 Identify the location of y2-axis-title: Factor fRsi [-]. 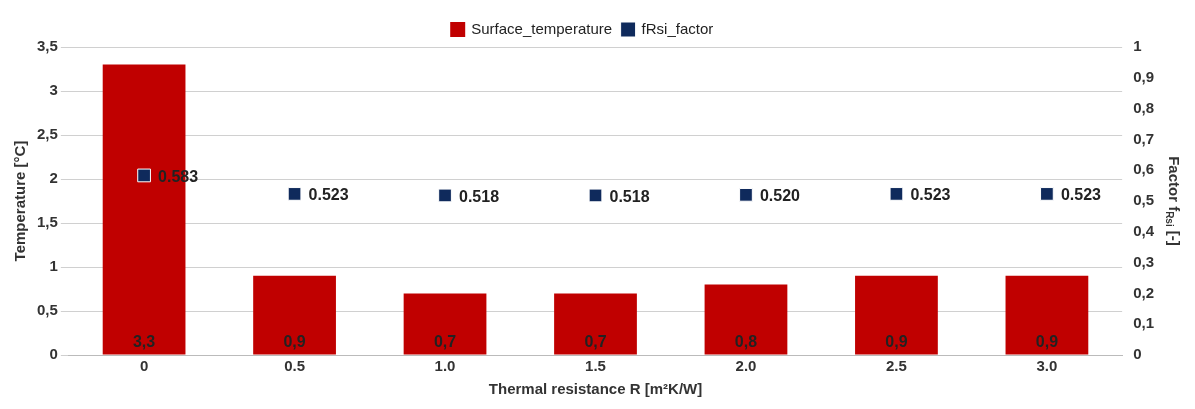
(1173, 201).